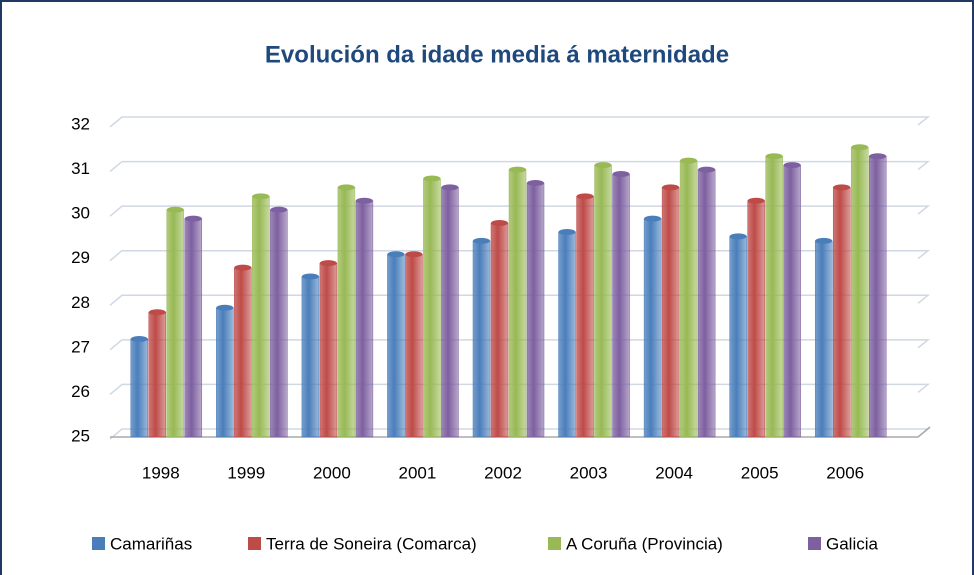 This screenshot has width=974, height=575. I want to click on legend-label: Camariñas, so click(151, 543).